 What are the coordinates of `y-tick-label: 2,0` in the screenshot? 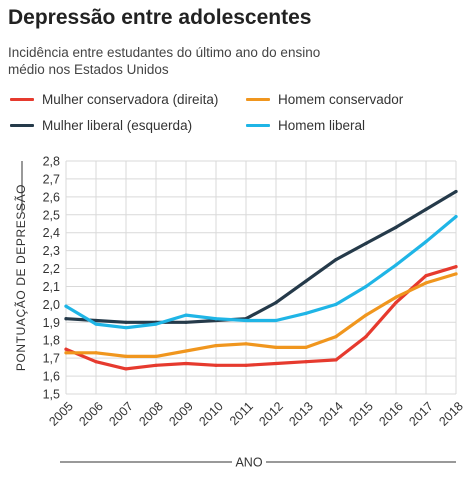 It's located at (51, 305).